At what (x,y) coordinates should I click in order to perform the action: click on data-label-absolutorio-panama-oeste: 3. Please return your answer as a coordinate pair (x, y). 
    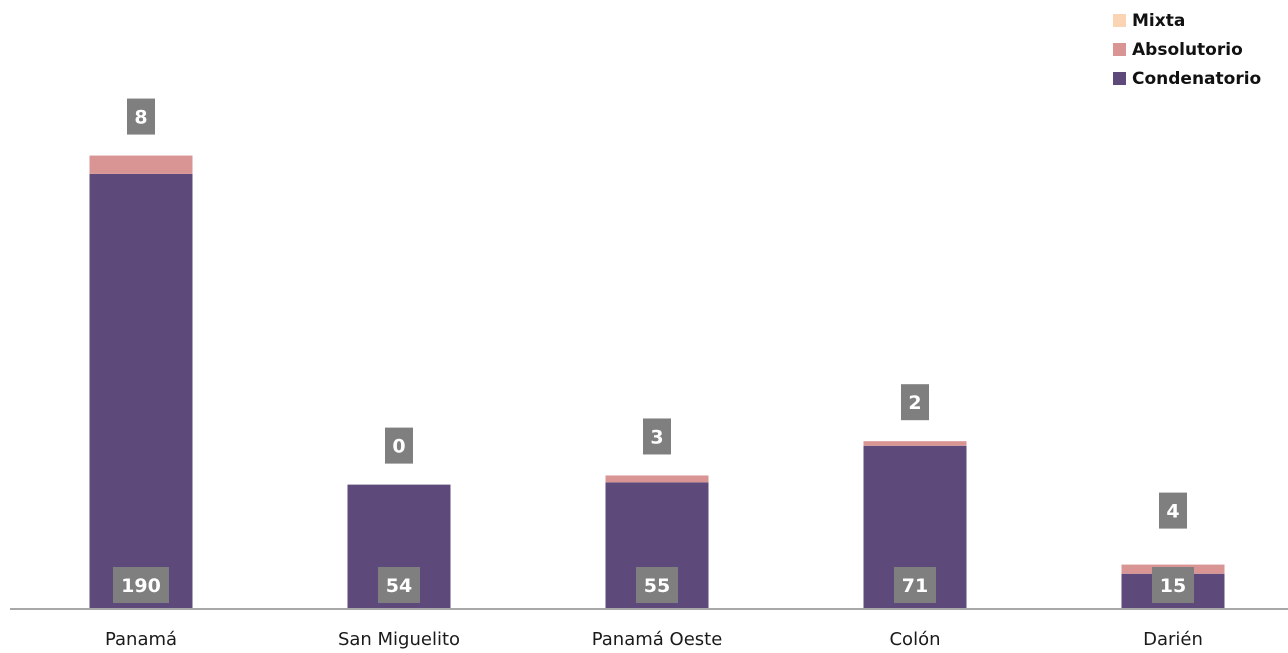
    Looking at the image, I should click on (657, 436).